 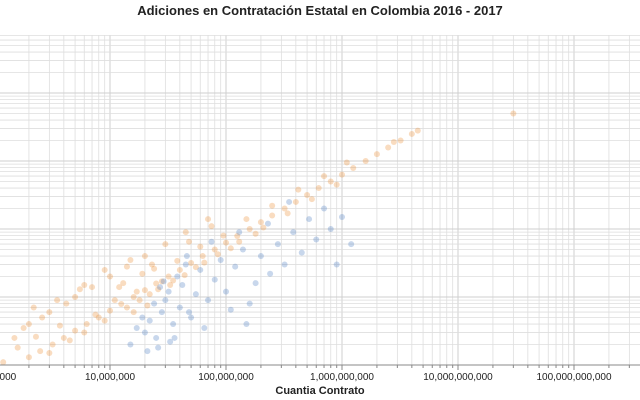 What do you see at coordinates (320, 391) in the screenshot?
I see `x-axis-label: Cuantia Contrato` at bounding box center [320, 391].